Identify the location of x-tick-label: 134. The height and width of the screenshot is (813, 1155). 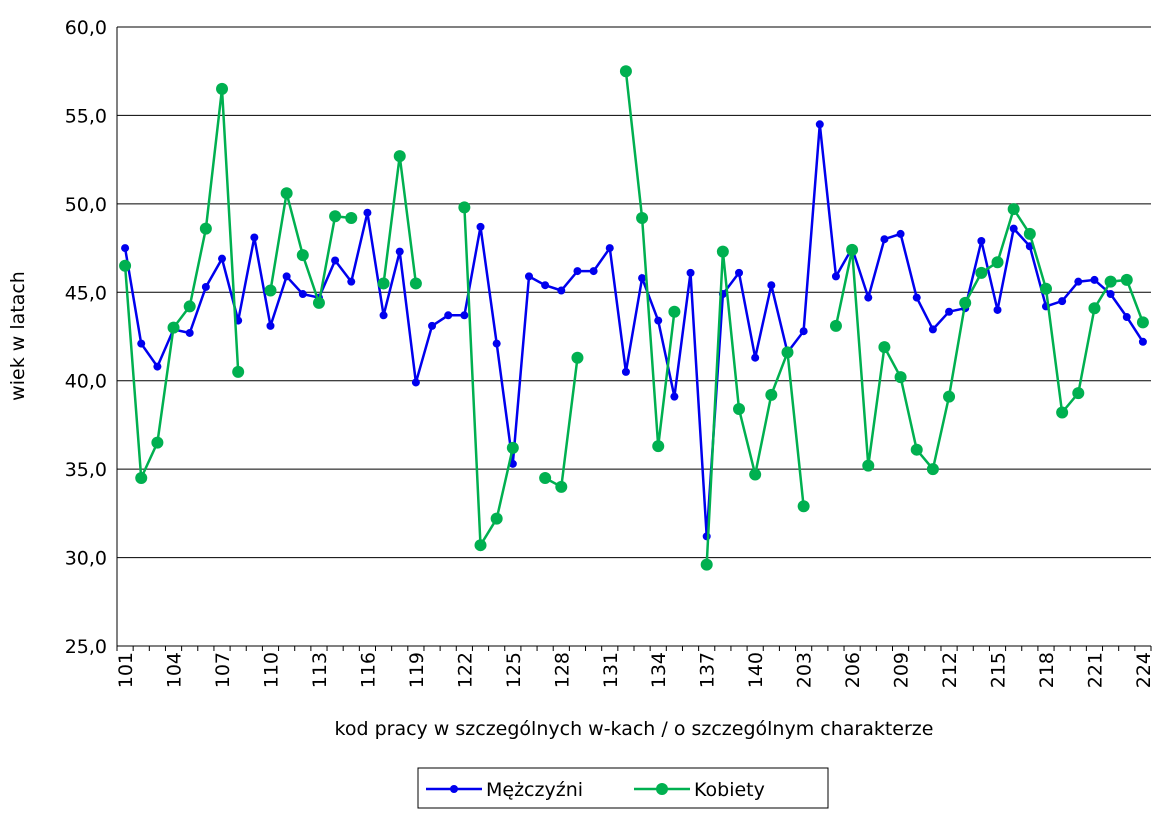
(659, 670).